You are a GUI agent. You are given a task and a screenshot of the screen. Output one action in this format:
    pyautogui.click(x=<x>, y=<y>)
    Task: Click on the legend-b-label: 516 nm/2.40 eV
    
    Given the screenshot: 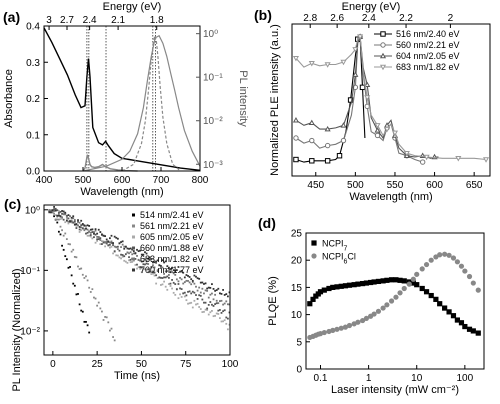 What is the action you would take?
    pyautogui.click(x=428, y=34)
    